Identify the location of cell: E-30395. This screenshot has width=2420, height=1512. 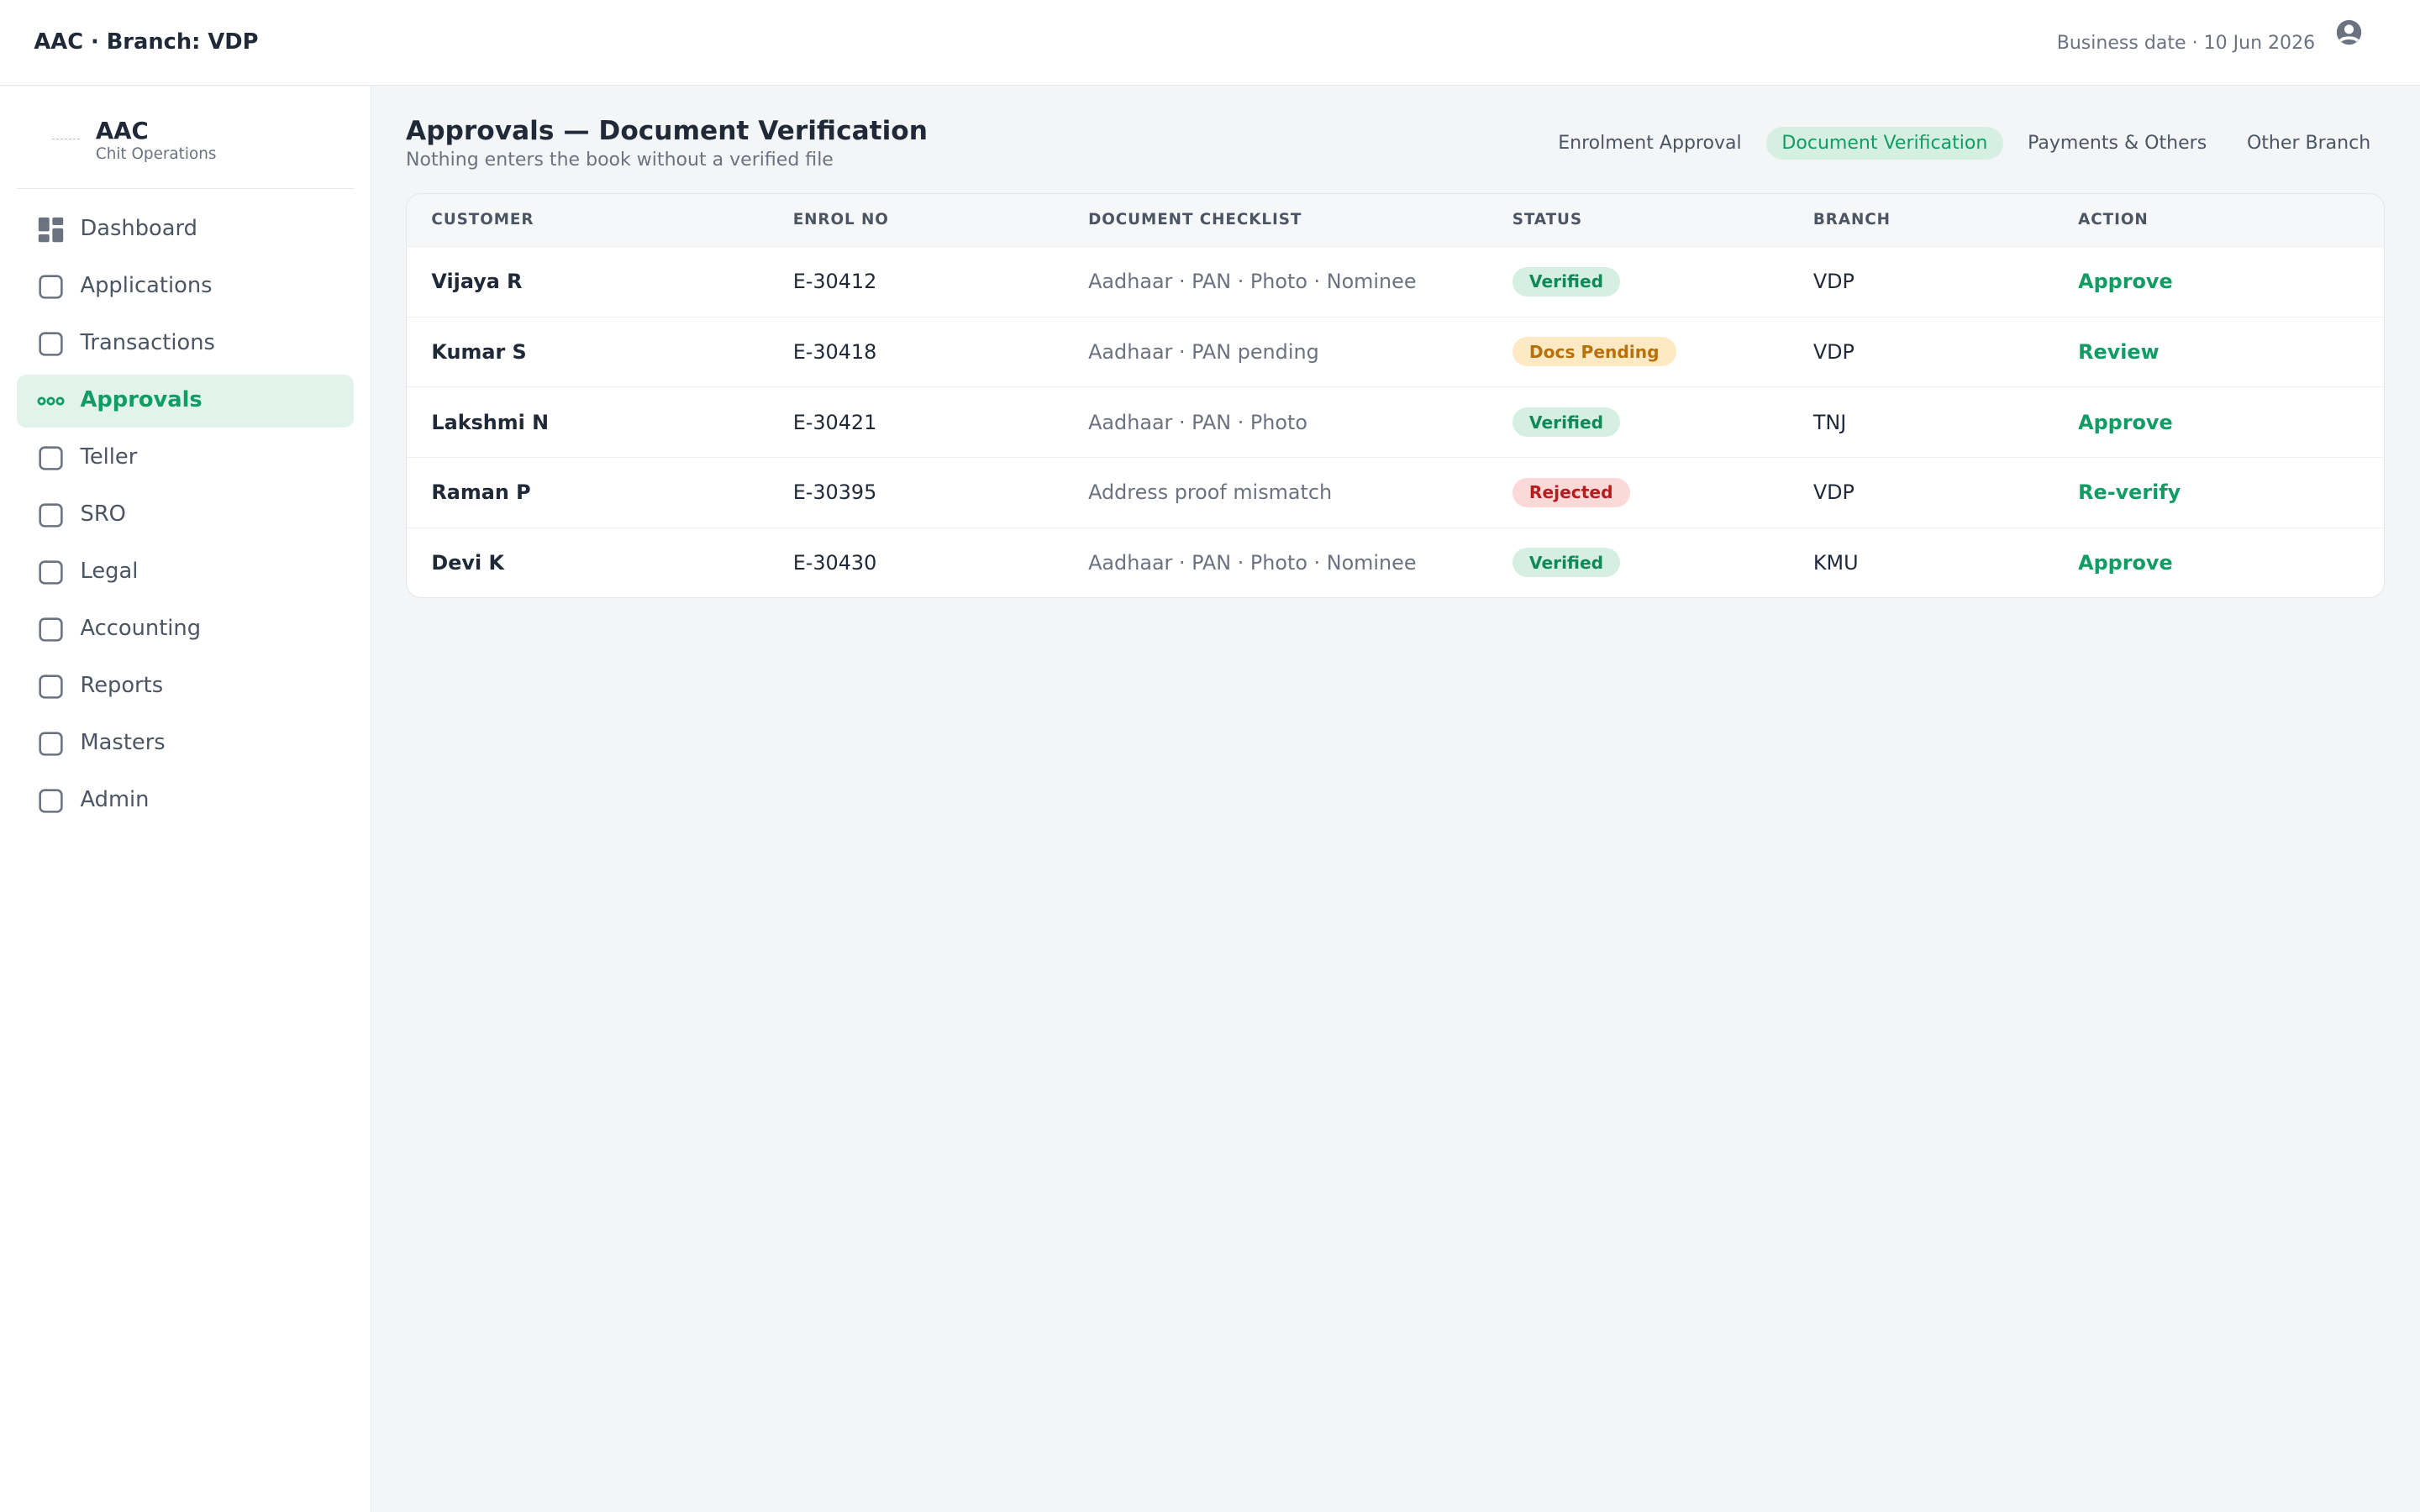
(916, 492).